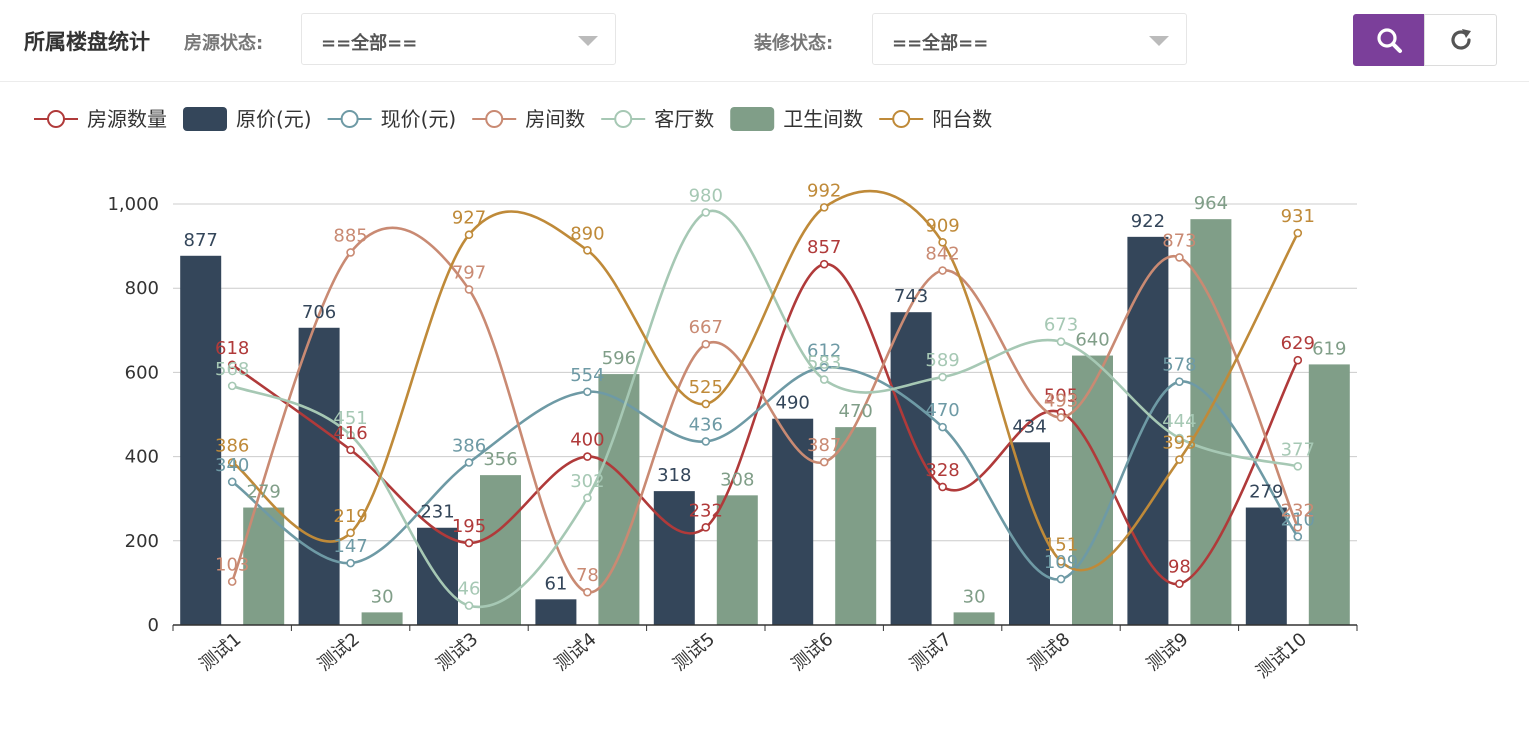 Image resolution: width=1529 pixels, height=745 pixels. What do you see at coordinates (1179, 421) in the screenshot?
I see `data-label: 444` at bounding box center [1179, 421].